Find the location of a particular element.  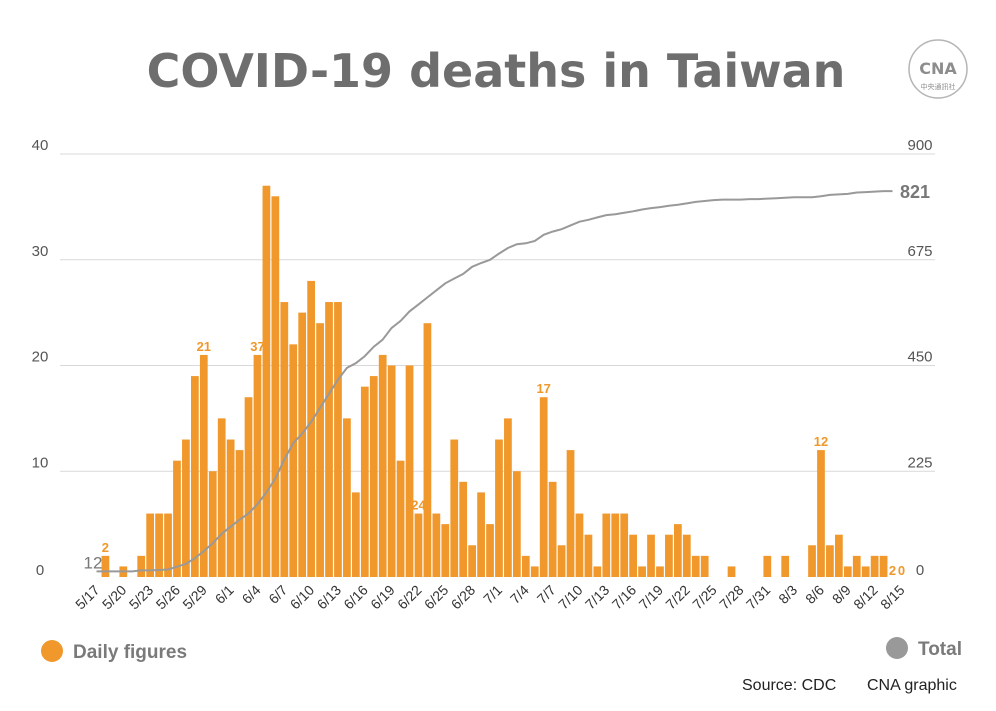

chart-title: COVID-19 deaths in Taiwan is located at coordinates (496, 71).